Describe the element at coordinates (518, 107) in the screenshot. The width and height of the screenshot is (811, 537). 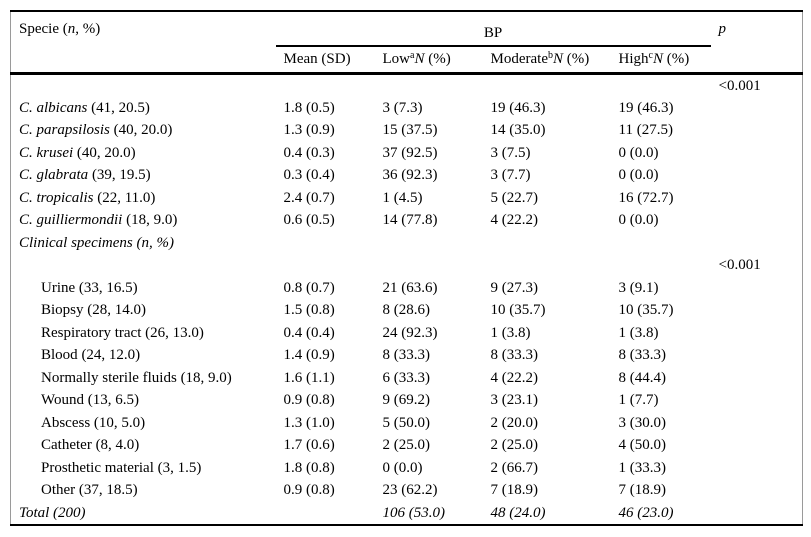
I see `cell-moderate: 19 (46.3)` at that location.